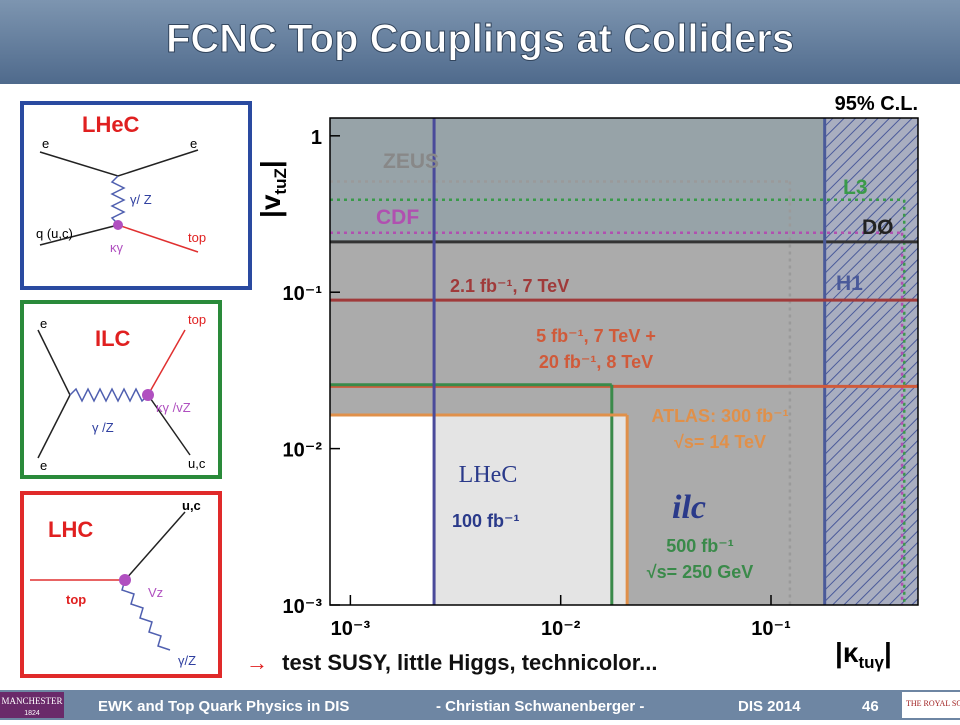 This screenshot has width=960, height=725. What do you see at coordinates (876, 104) in the screenshot?
I see `confidence-label: 95% C.L.` at bounding box center [876, 104].